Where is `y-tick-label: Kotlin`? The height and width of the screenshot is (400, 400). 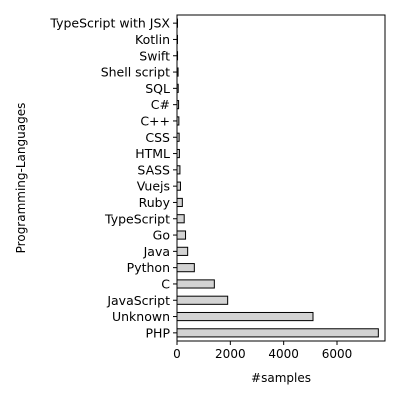
y-tick-label: Kotlin is located at coordinates (152, 39).